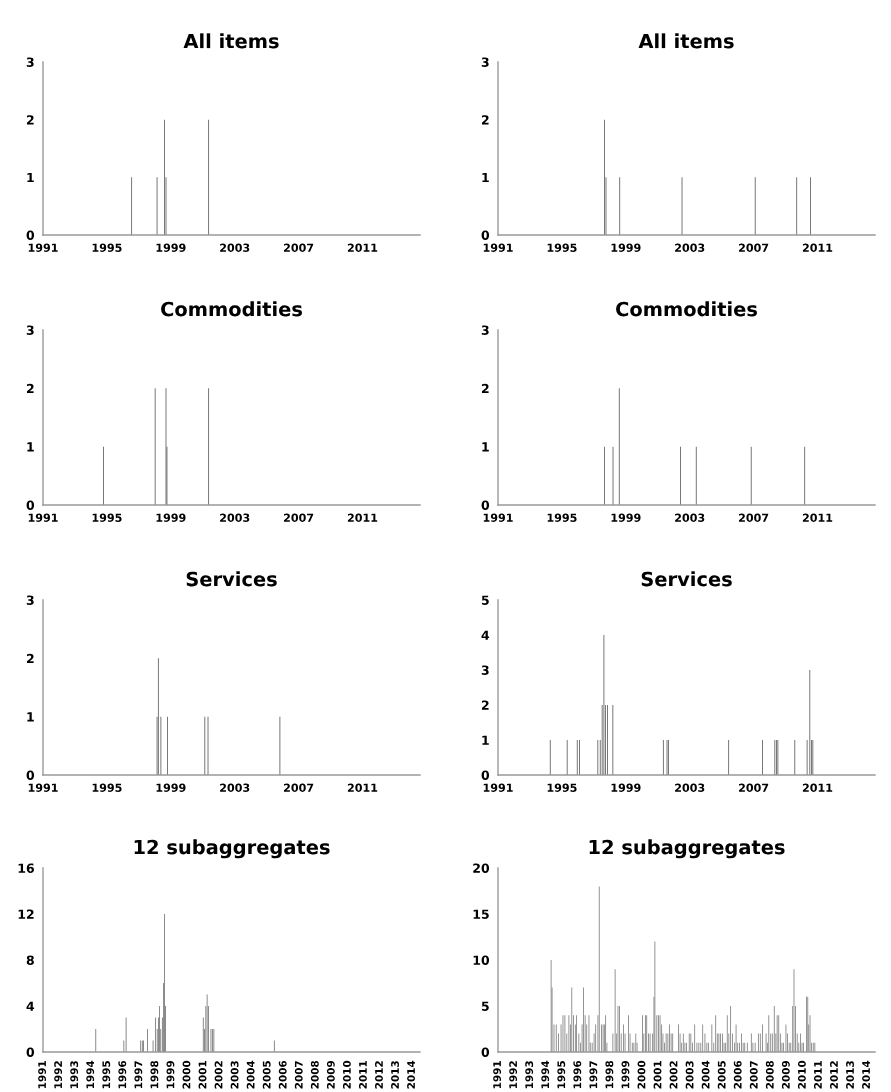  Describe the element at coordinates (26, 868) in the screenshot. I see `y-tick-label: 16` at that location.